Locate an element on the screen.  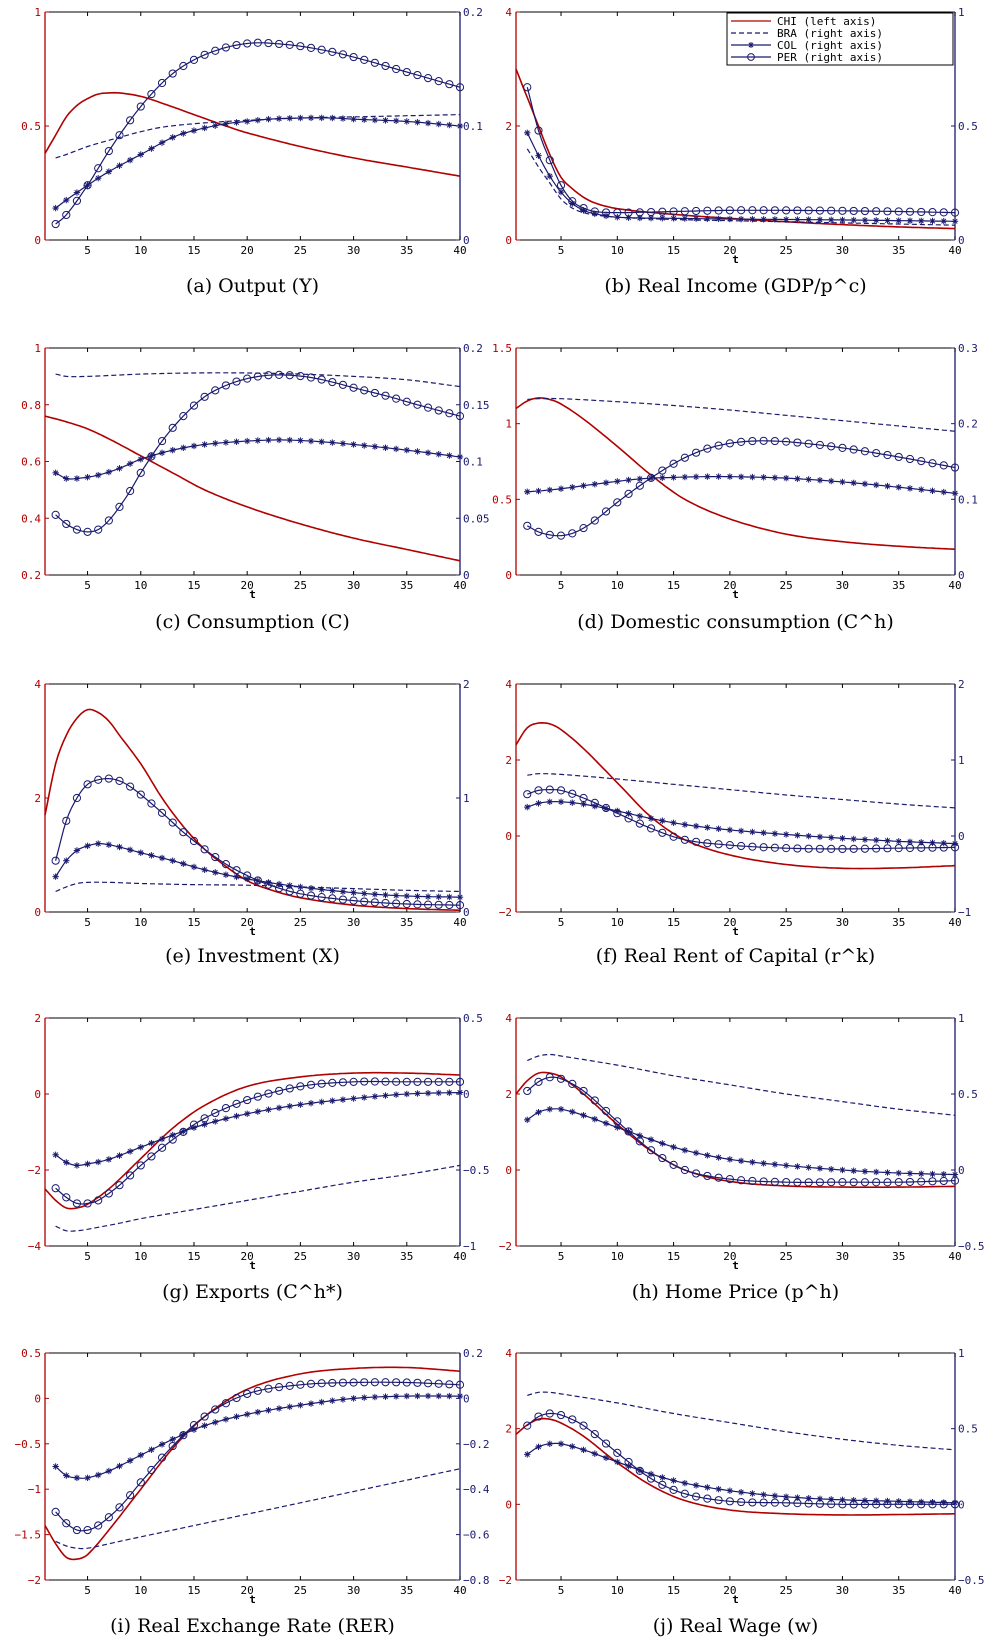
y-right-tick-label: 0.3 is located at coordinates (968, 348).